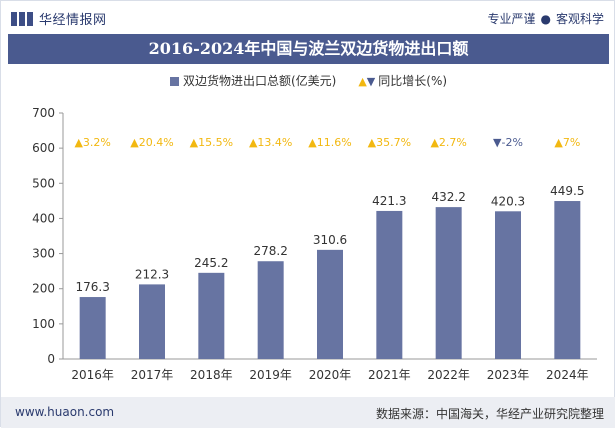 The width and height of the screenshot is (615, 428). Describe the element at coordinates (97, 142) in the screenshot. I see `growth-value: 3.2%` at that location.